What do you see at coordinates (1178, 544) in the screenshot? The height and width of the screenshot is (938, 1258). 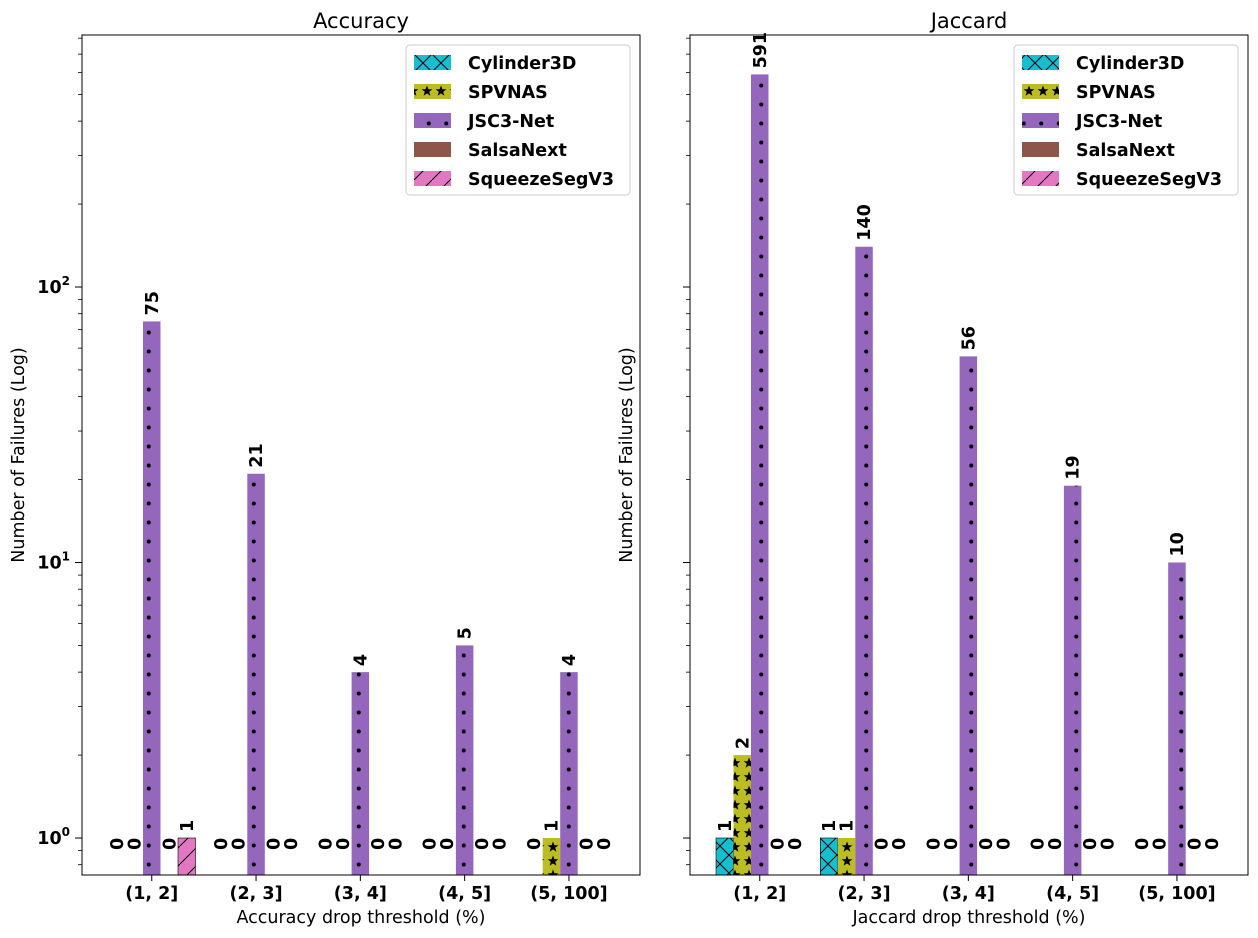 I see `bar-value-label: 10` at bounding box center [1178, 544].